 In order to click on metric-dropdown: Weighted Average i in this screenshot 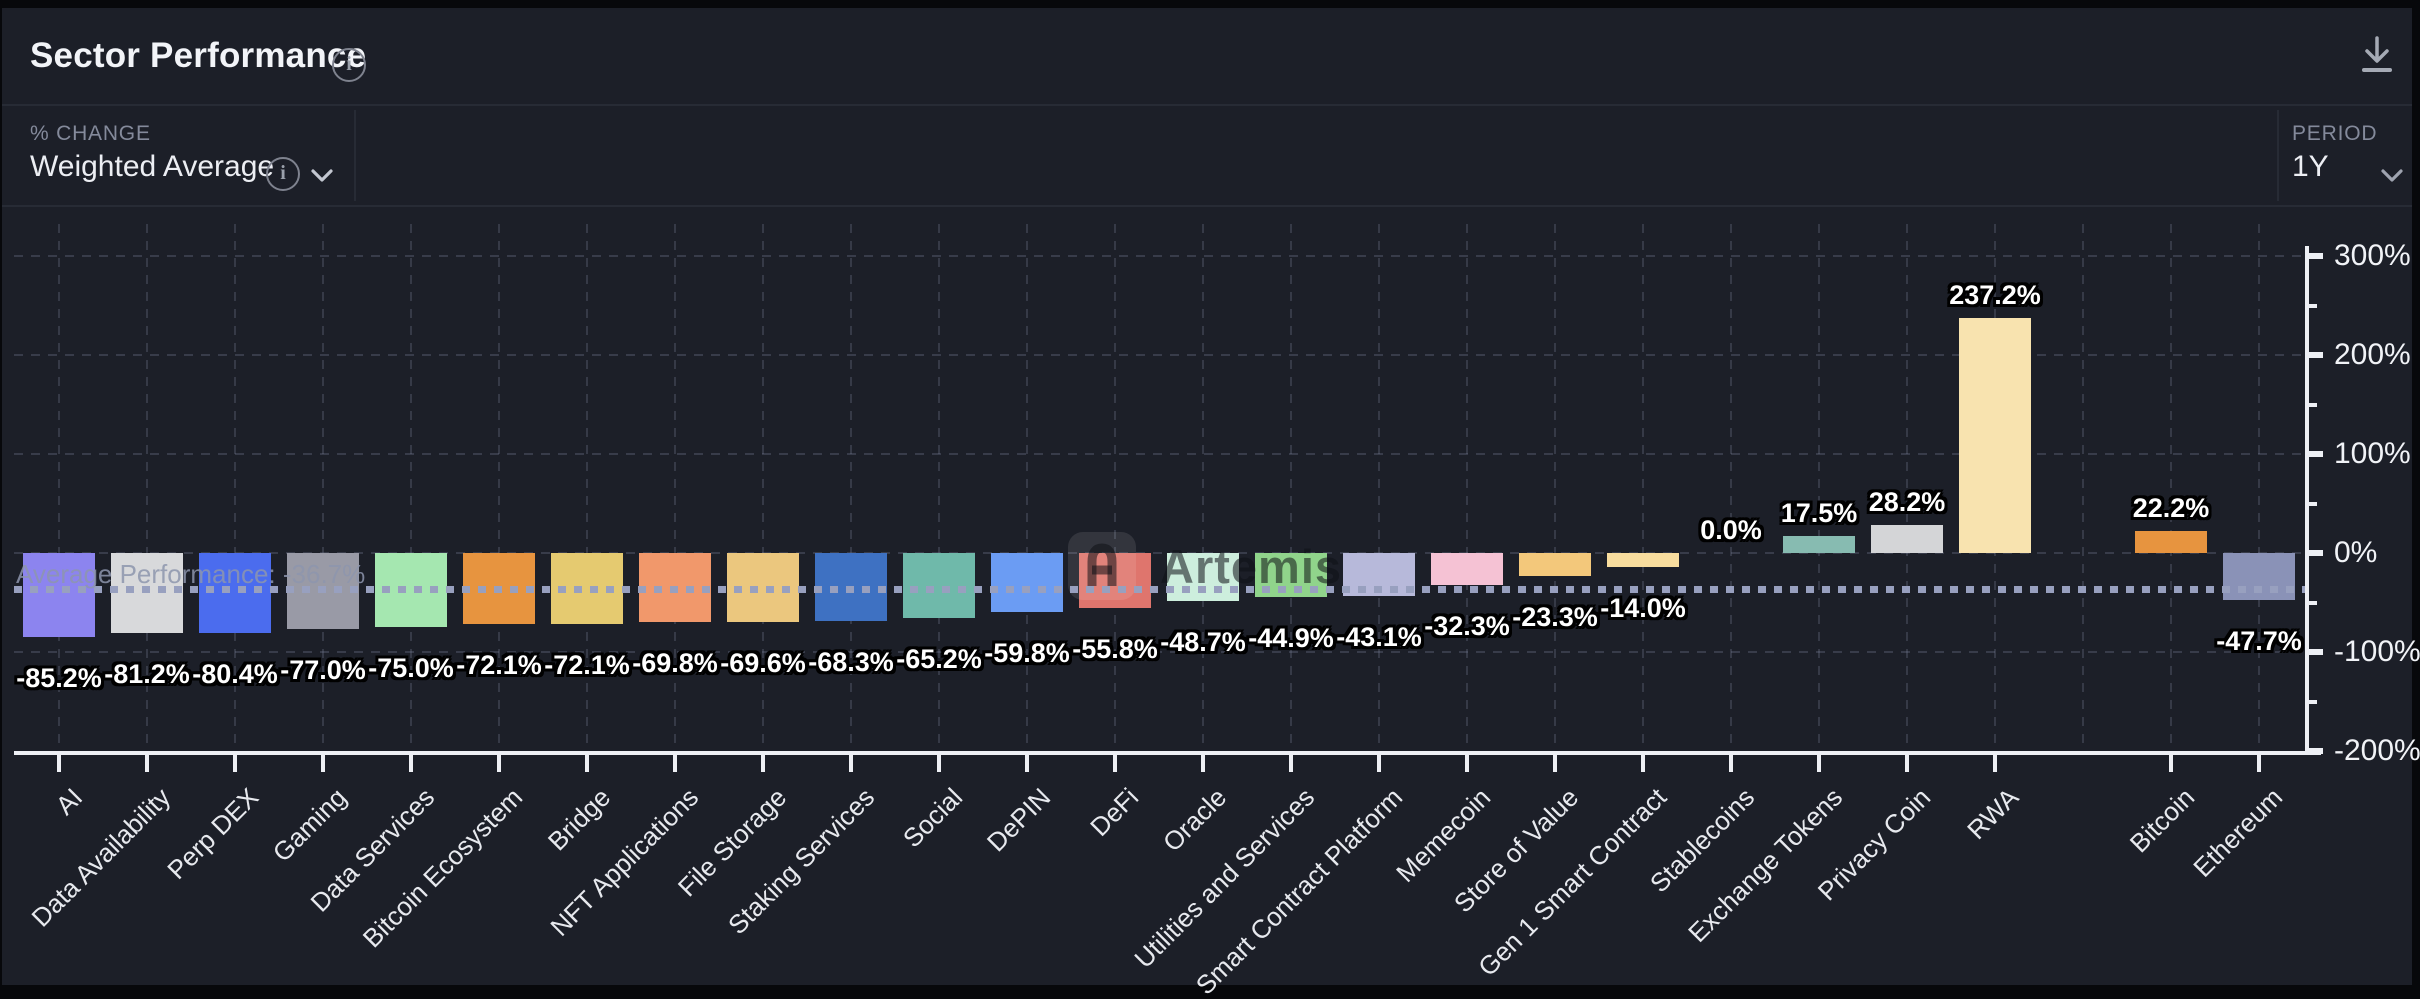, I will do `click(240, 170)`.